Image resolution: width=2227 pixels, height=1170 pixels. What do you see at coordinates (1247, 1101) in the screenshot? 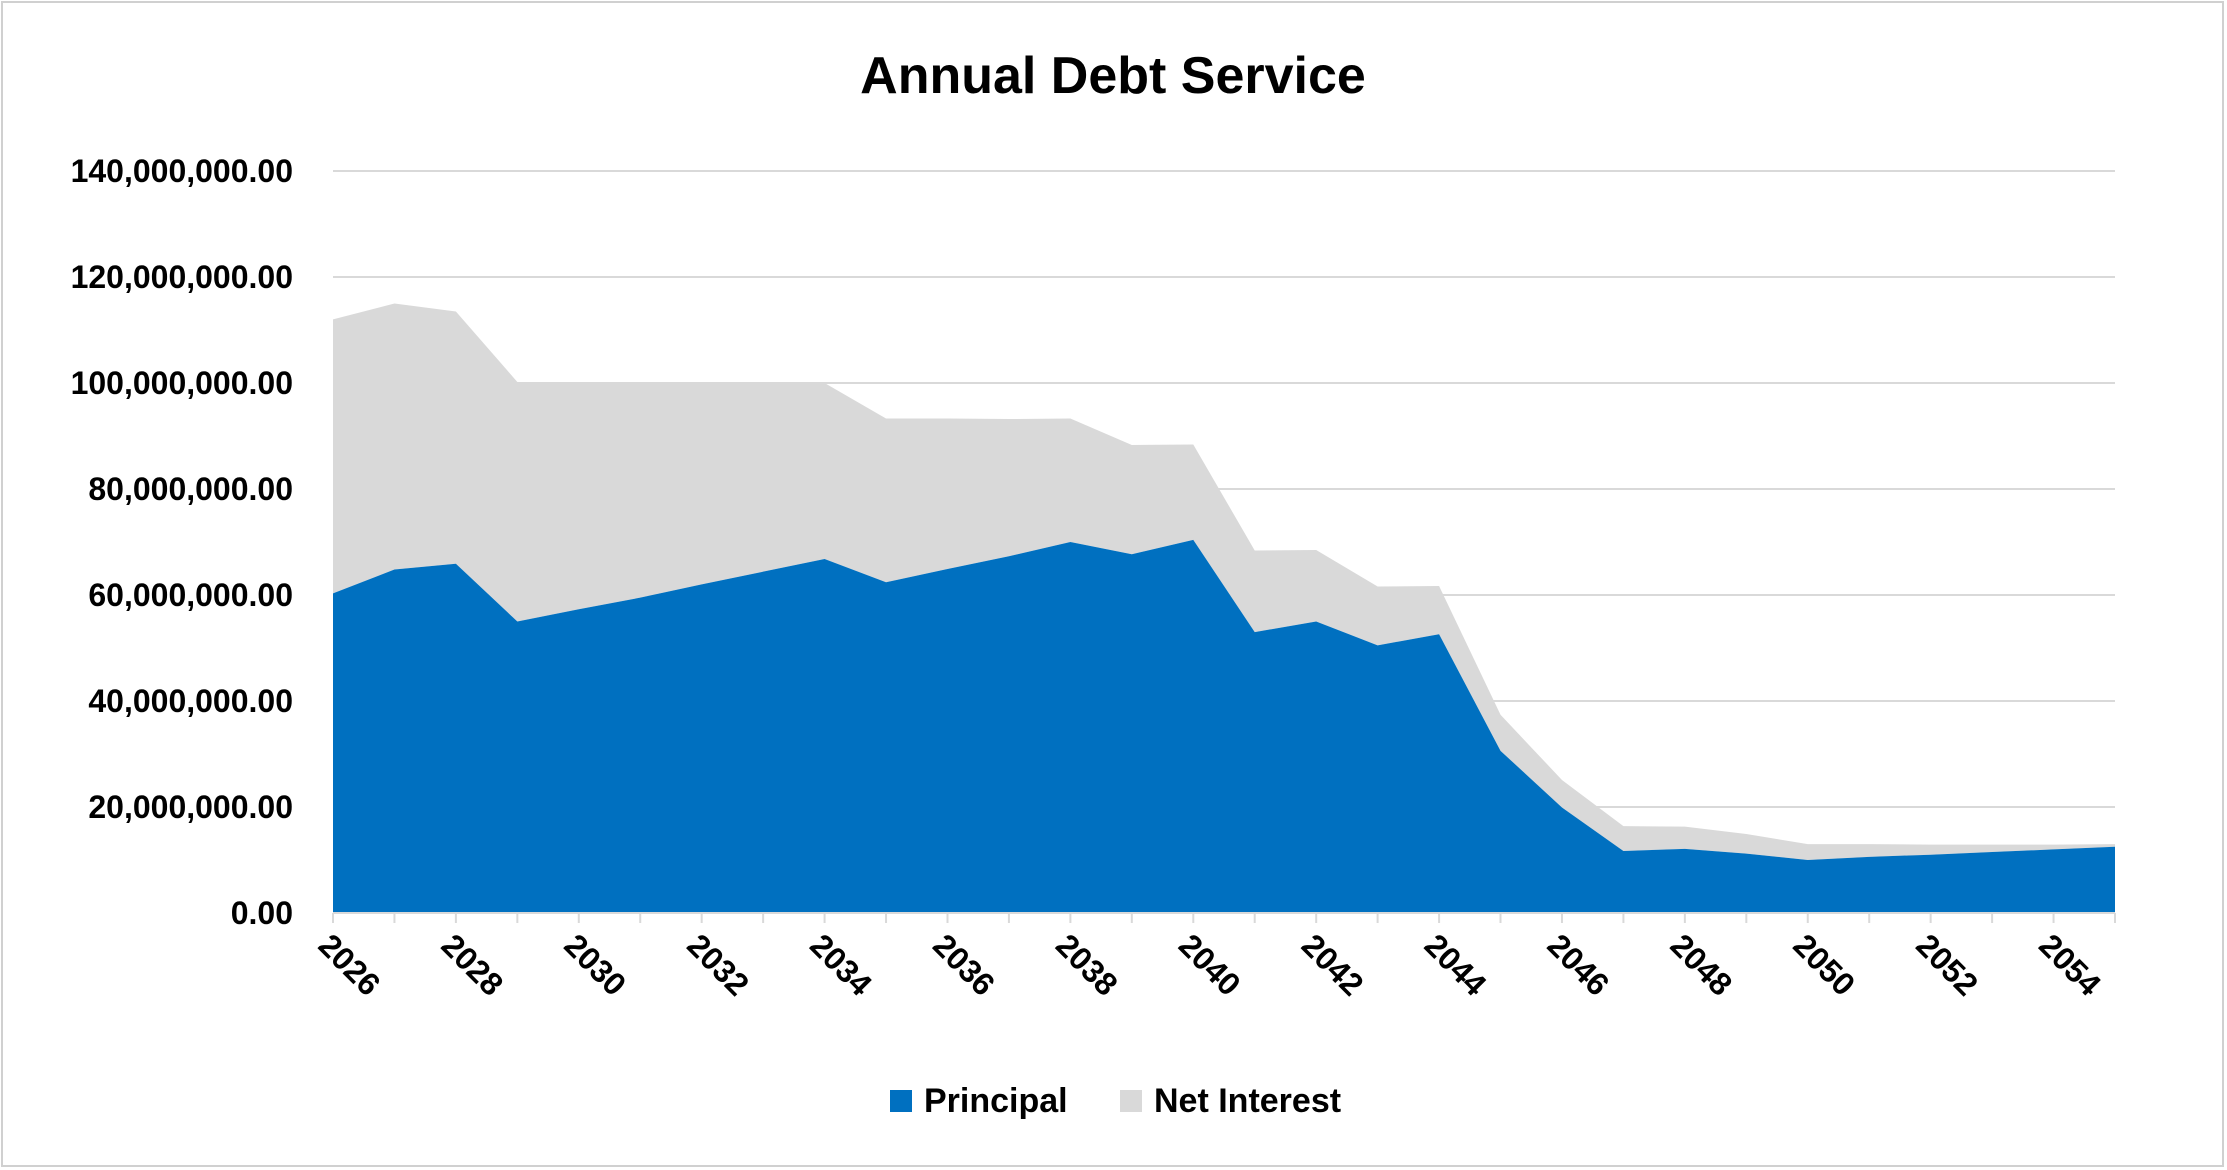
I see `legend-net-interest-label: Net Interest` at bounding box center [1247, 1101].